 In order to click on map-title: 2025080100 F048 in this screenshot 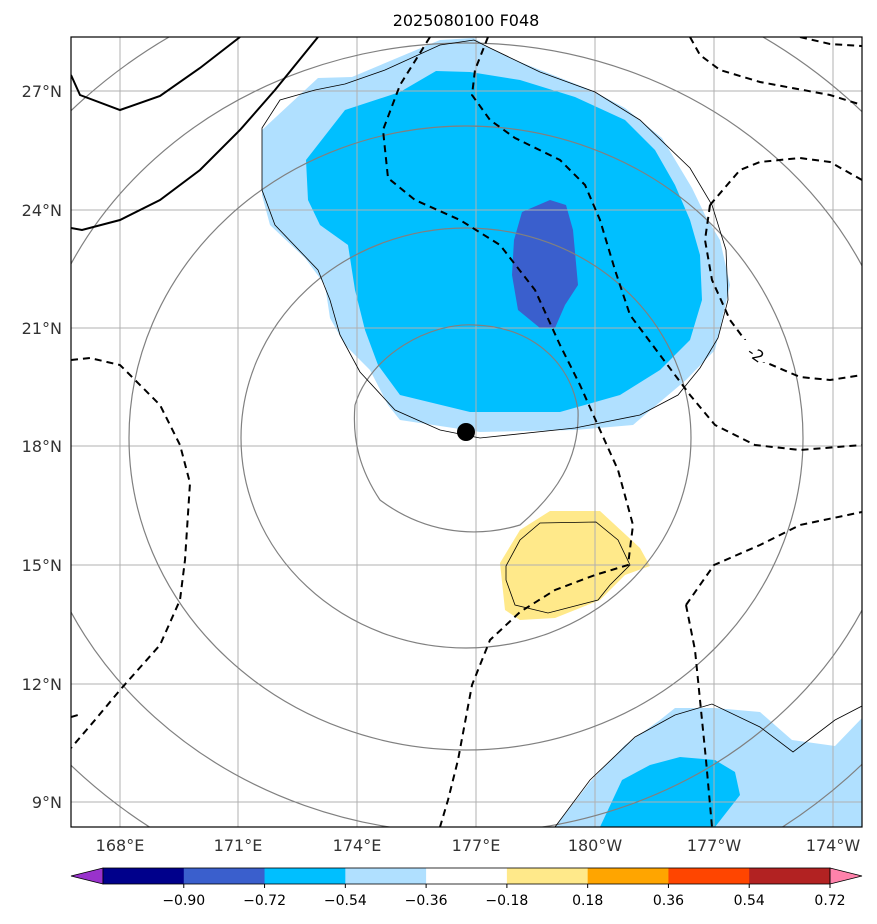, I will do `click(466, 20)`.